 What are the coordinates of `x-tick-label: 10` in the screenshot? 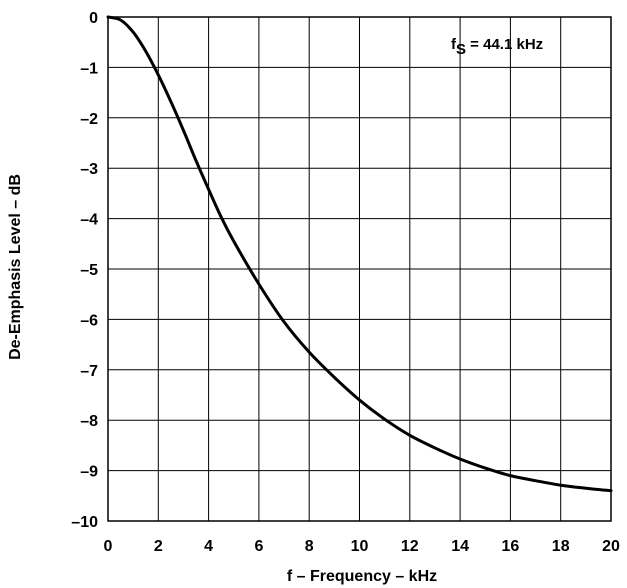 It's located at (360, 546).